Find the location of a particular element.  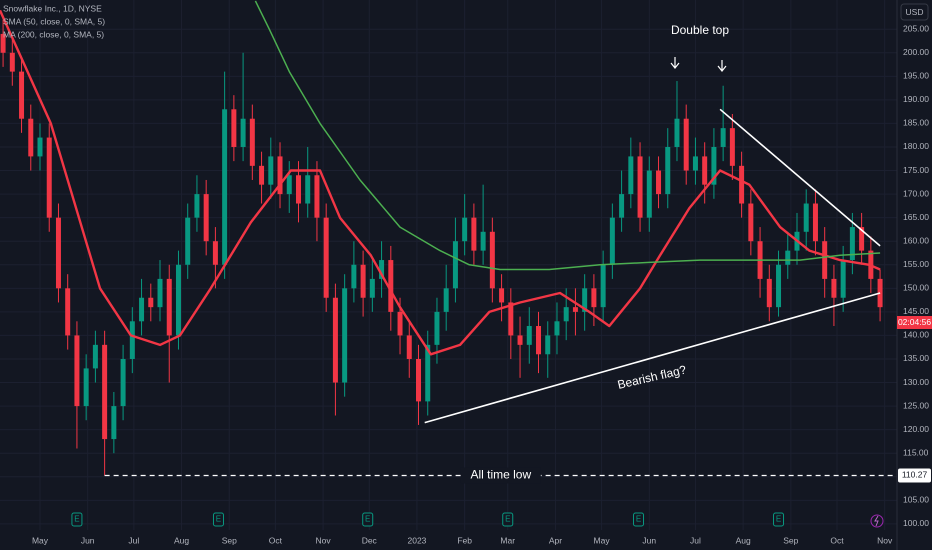

currency-button is located at coordinates (914, 12).